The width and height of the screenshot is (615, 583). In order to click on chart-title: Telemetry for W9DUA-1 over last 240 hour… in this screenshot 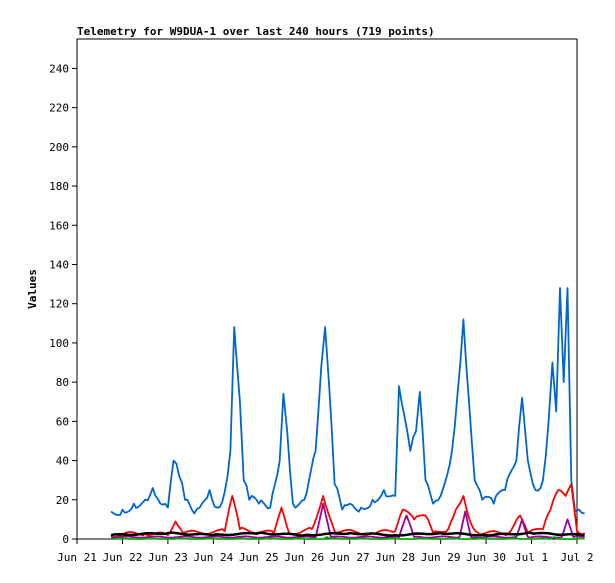, I will do `click(256, 31)`.